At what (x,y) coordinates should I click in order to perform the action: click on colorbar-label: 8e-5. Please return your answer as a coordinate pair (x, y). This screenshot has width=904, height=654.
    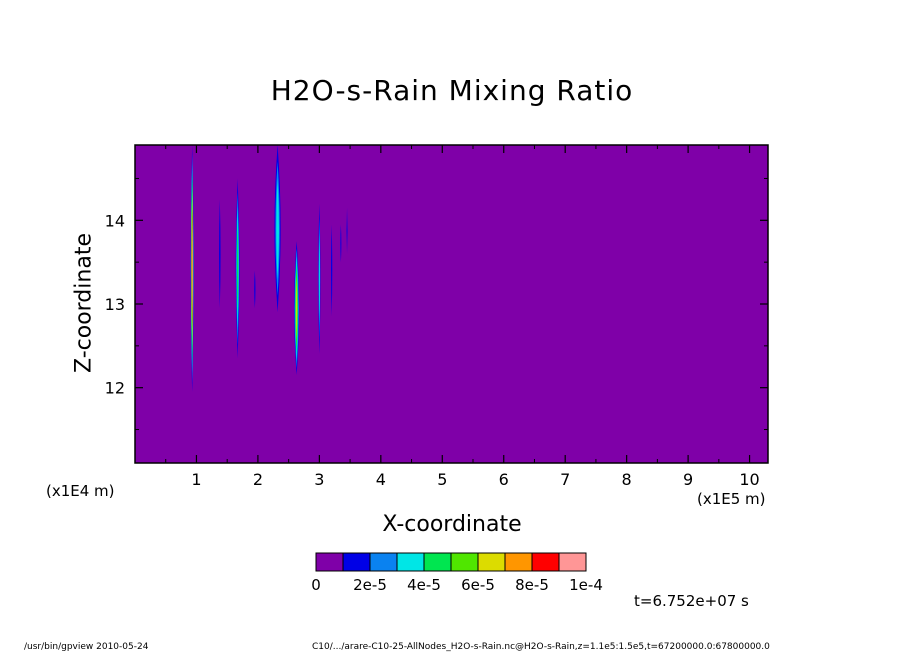
    Looking at the image, I should click on (532, 585).